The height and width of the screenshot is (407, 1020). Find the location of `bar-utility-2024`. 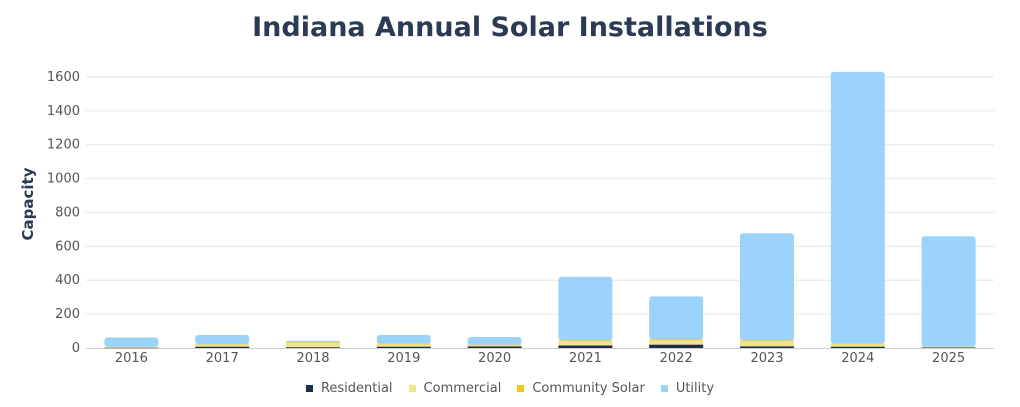

bar-utility-2024 is located at coordinates (857, 207).